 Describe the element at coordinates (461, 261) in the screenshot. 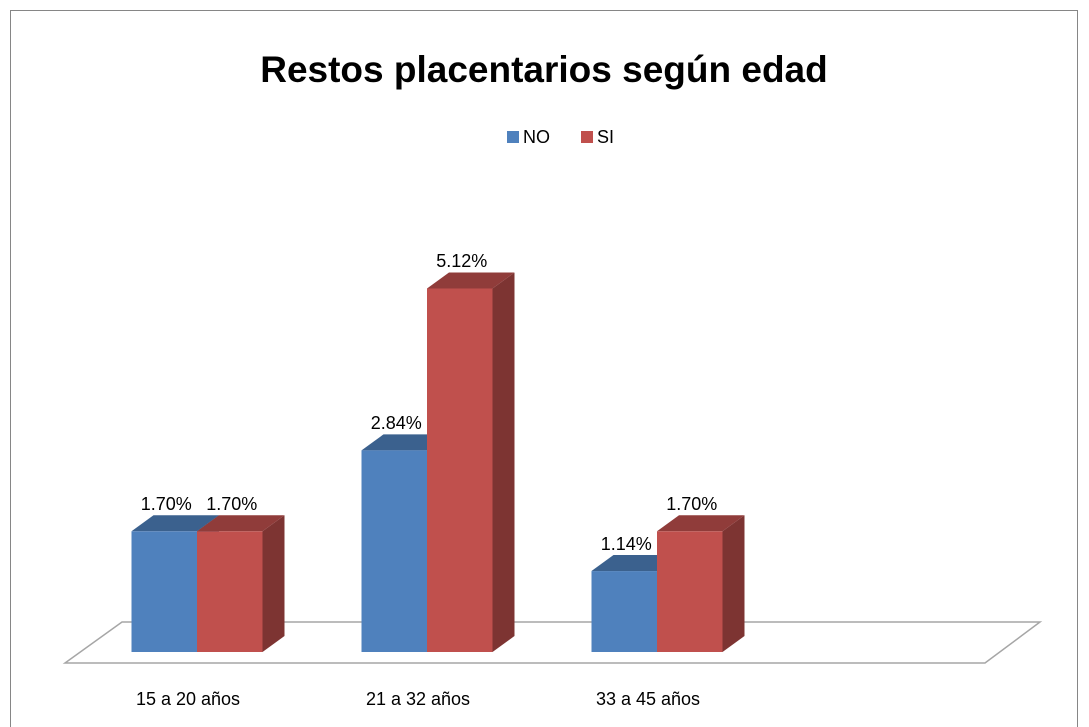

I see `data-label: 5.12%` at that location.